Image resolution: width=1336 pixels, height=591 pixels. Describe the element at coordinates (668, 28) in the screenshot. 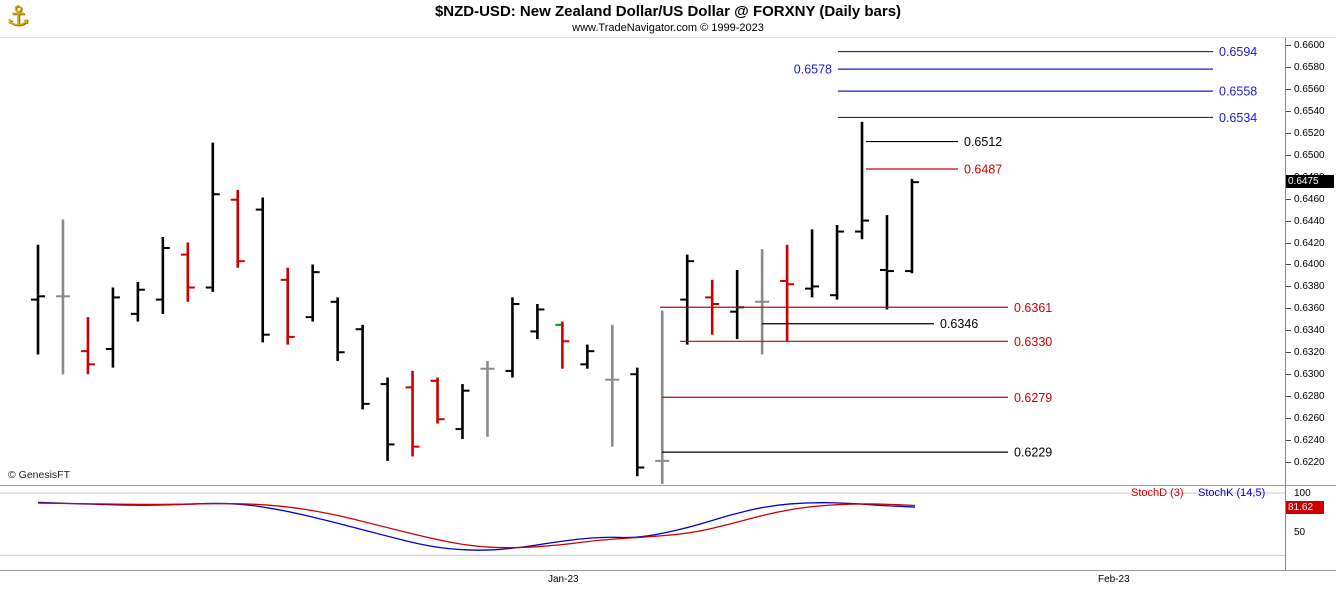

I see `chart-subtitle: www.TradeNavigator.com © 1999-2023` at that location.